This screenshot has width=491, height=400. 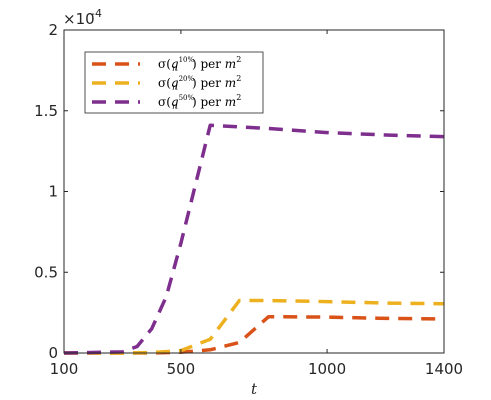 I want to click on legend-label-3: σ(q50% r) per m2, so click(x=199, y=102).